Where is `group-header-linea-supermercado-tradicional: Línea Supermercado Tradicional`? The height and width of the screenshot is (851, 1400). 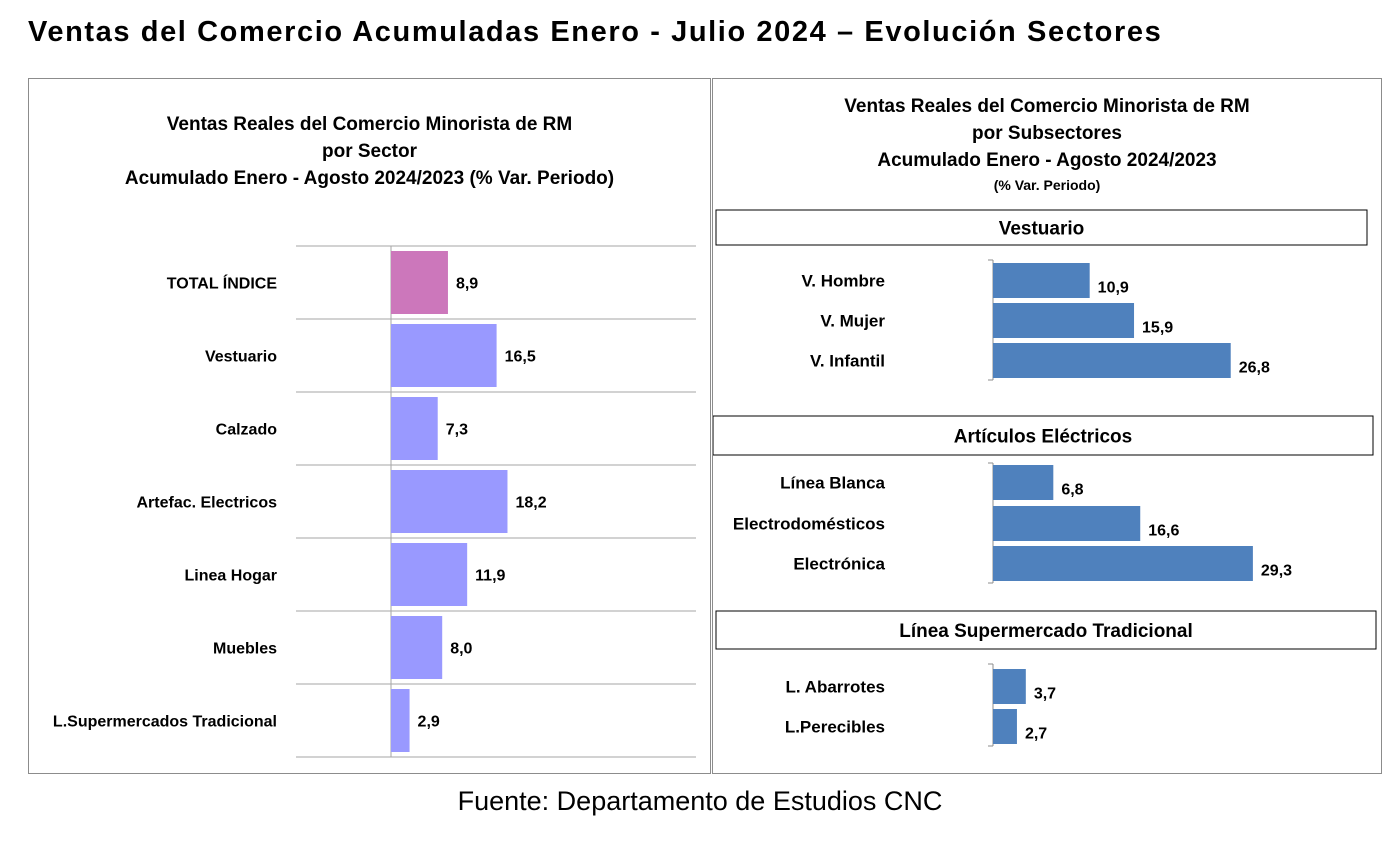
group-header-linea-supermercado-tradicional: Línea Supermercado Tradicional is located at coordinates (1046, 631).